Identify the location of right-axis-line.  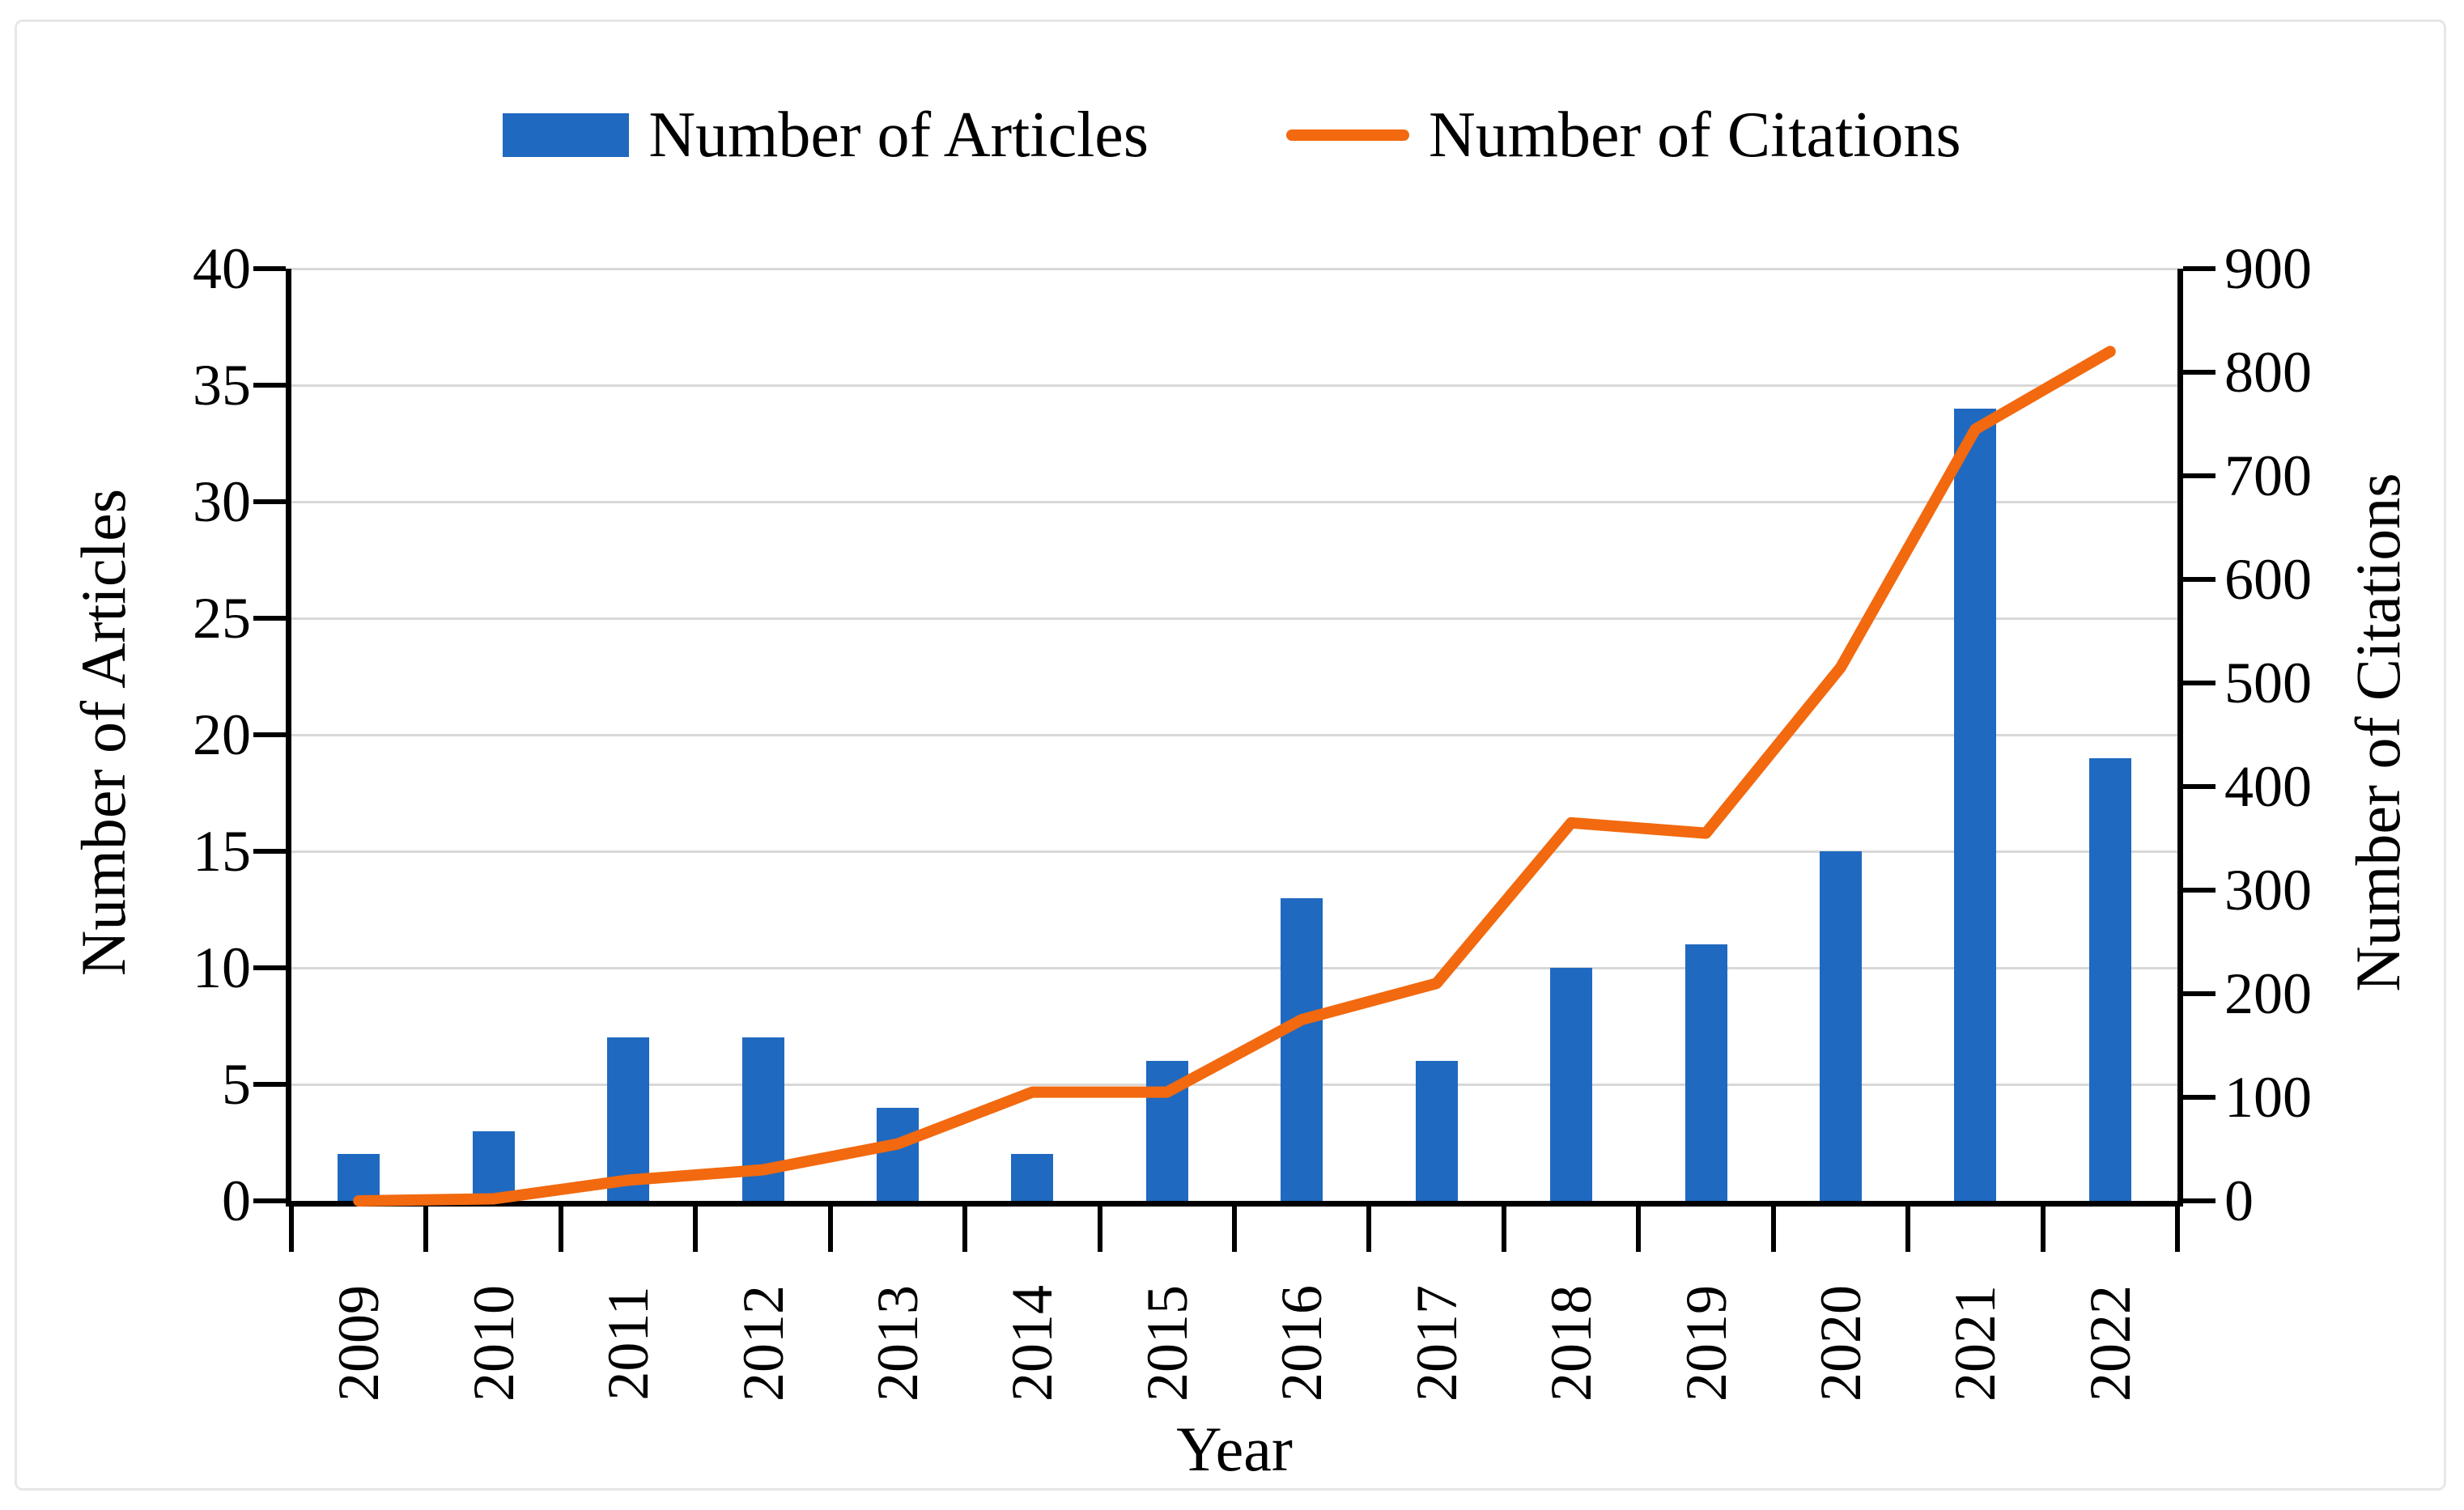
(2180, 738).